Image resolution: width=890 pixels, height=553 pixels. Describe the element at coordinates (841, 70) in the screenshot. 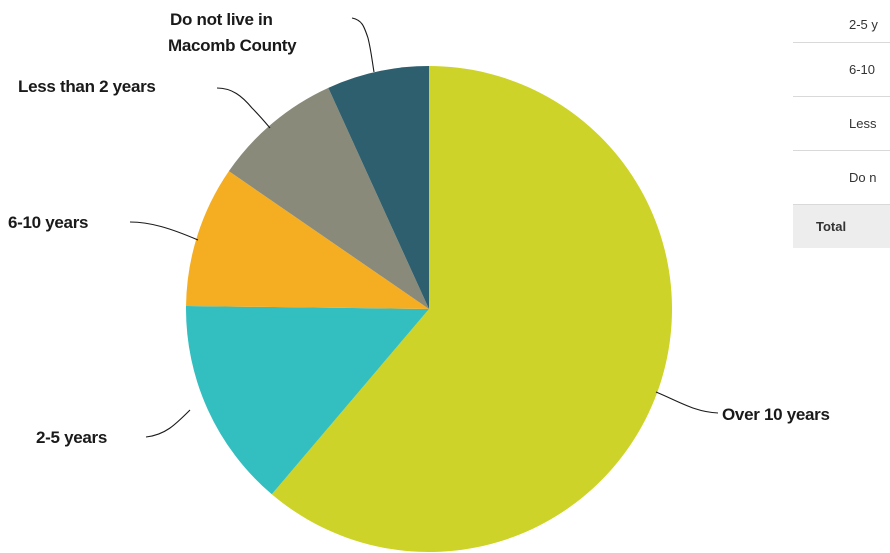

I see `table-row: 6-10` at that location.